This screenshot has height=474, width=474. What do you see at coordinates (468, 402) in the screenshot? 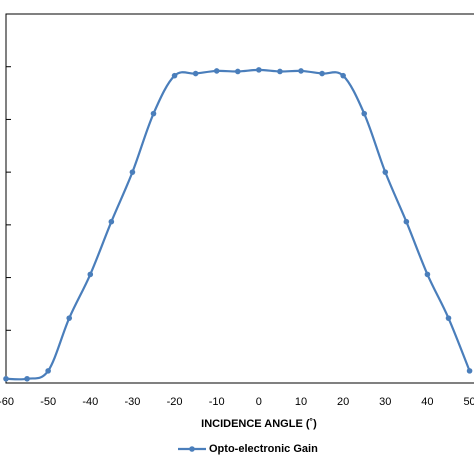
I see `x-tick-label: 50` at bounding box center [468, 402].